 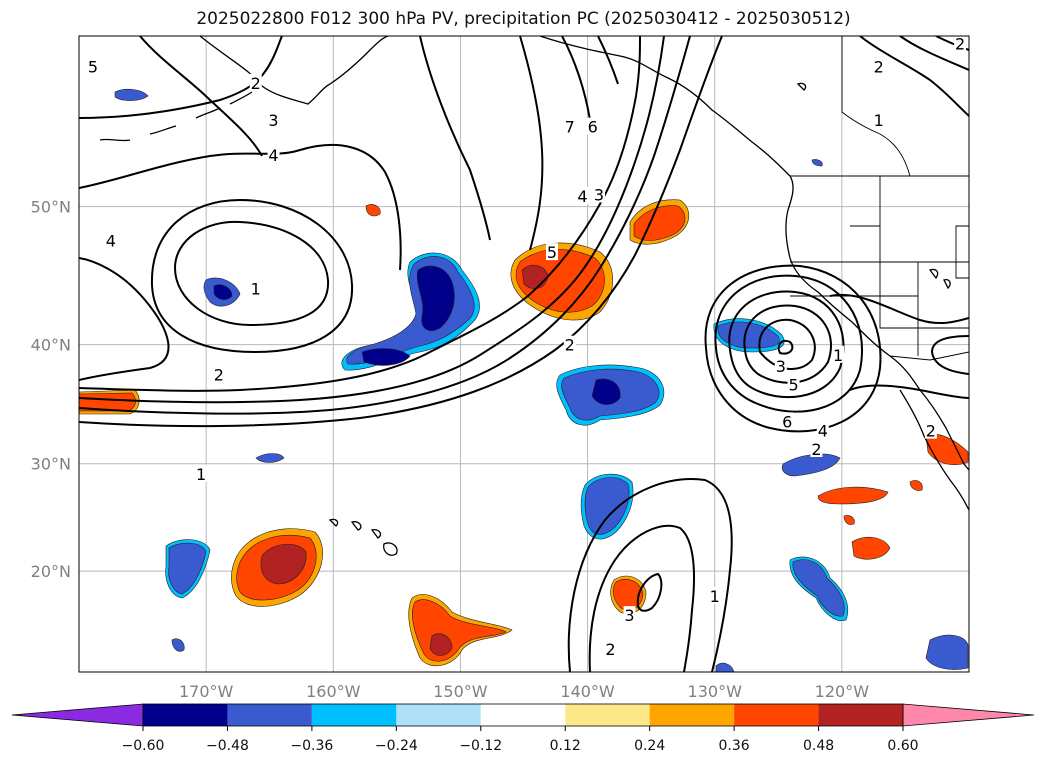 What do you see at coordinates (929, 356) in the screenshot?
I see `us-mexico-border` at bounding box center [929, 356].